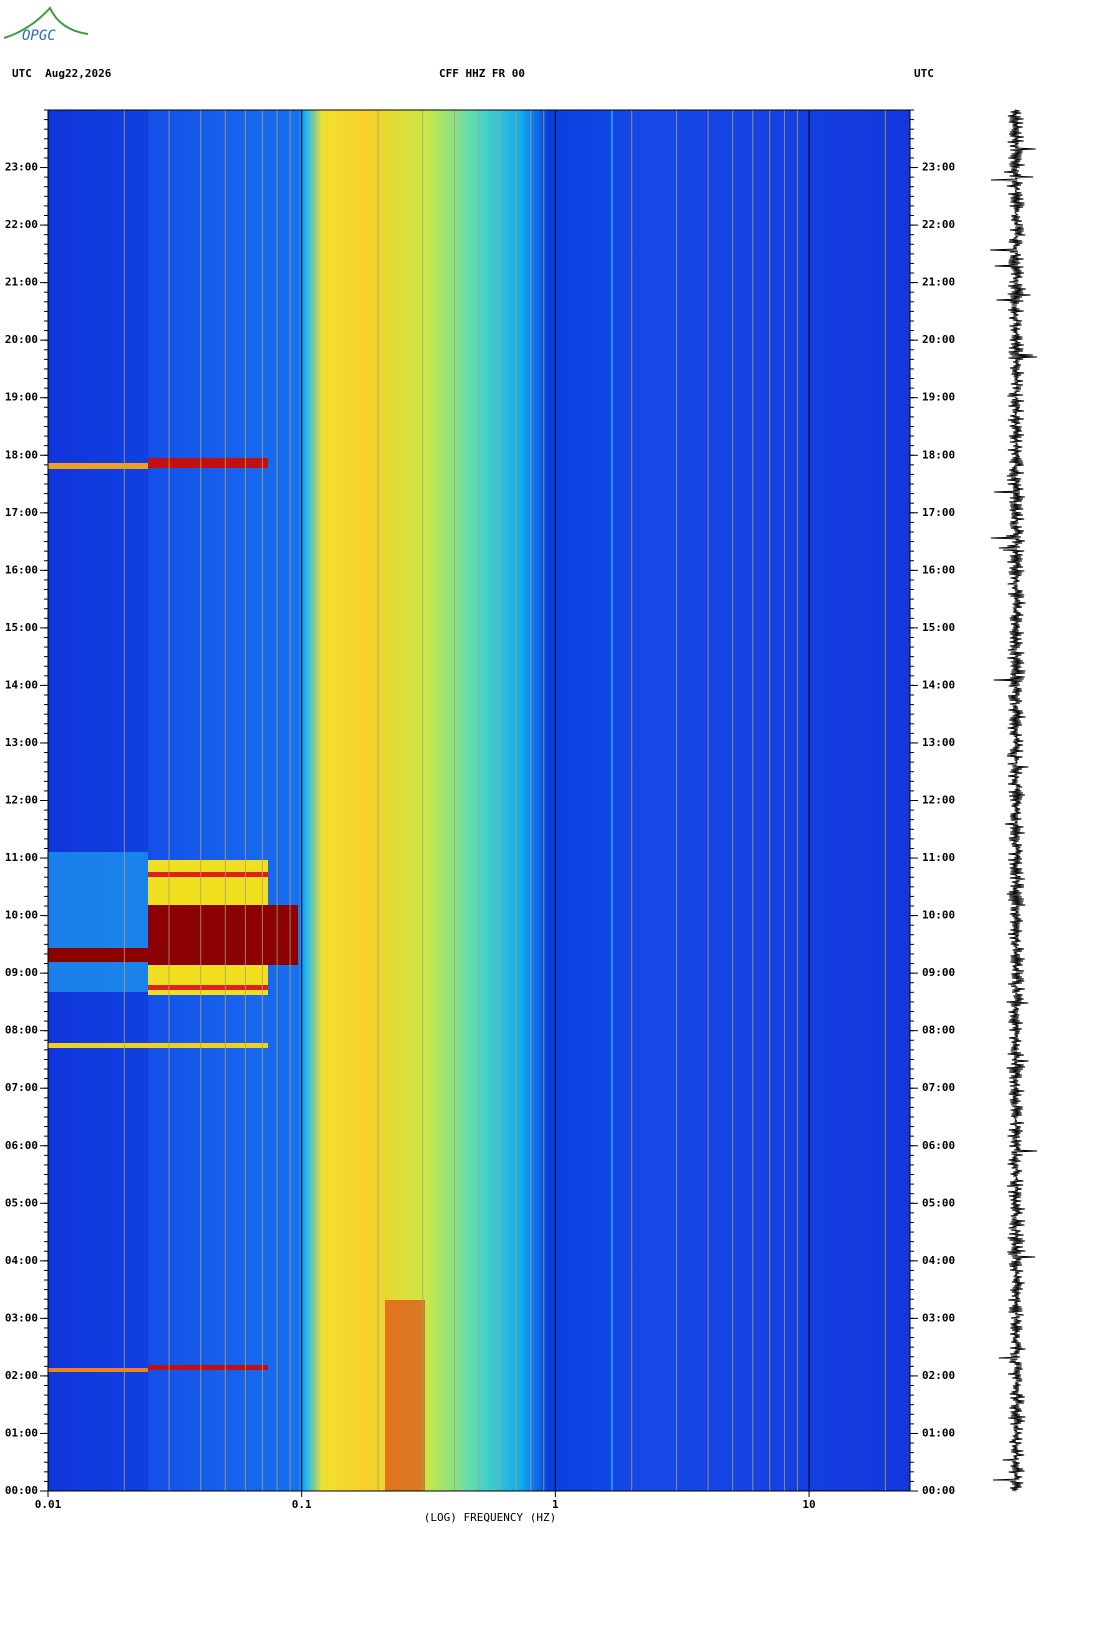 This screenshot has height=1638, width=1102. What do you see at coordinates (302, 1504) in the screenshot?
I see `x-tick-label: 0.1` at bounding box center [302, 1504].